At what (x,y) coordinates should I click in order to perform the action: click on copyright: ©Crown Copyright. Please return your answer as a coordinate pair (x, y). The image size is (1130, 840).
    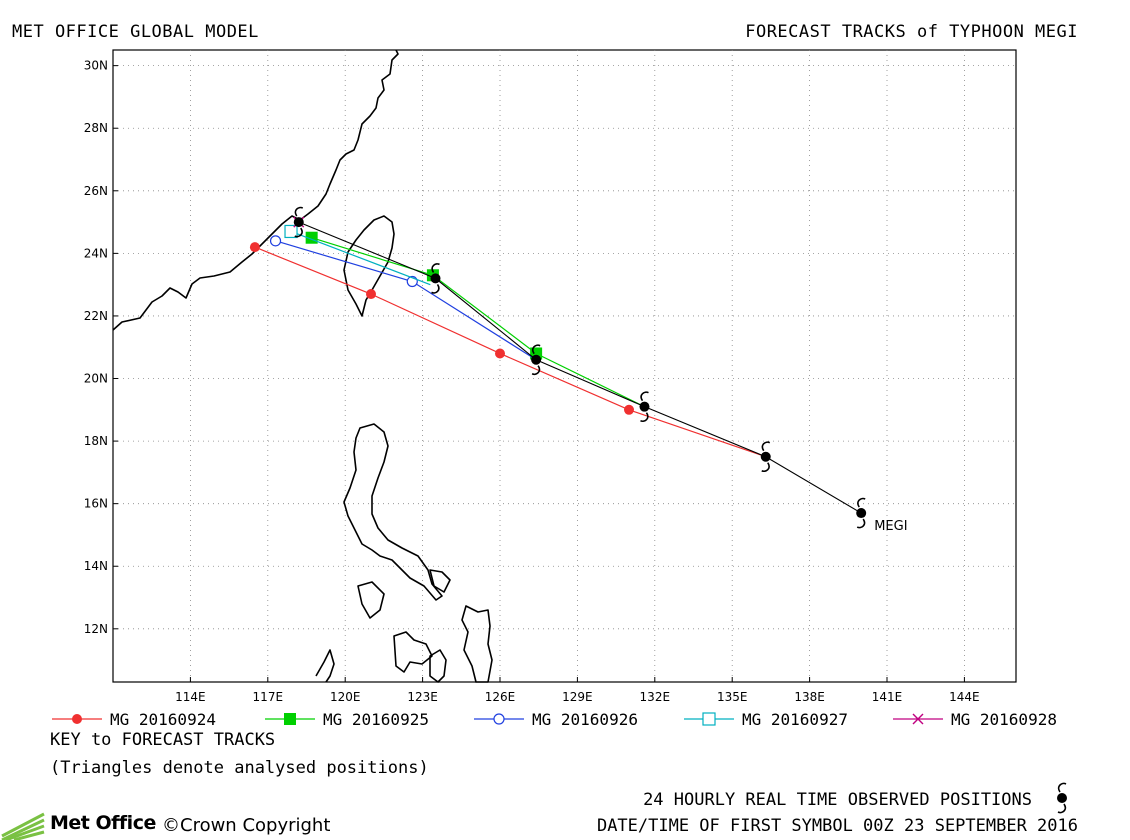
    Looking at the image, I should click on (246, 825).